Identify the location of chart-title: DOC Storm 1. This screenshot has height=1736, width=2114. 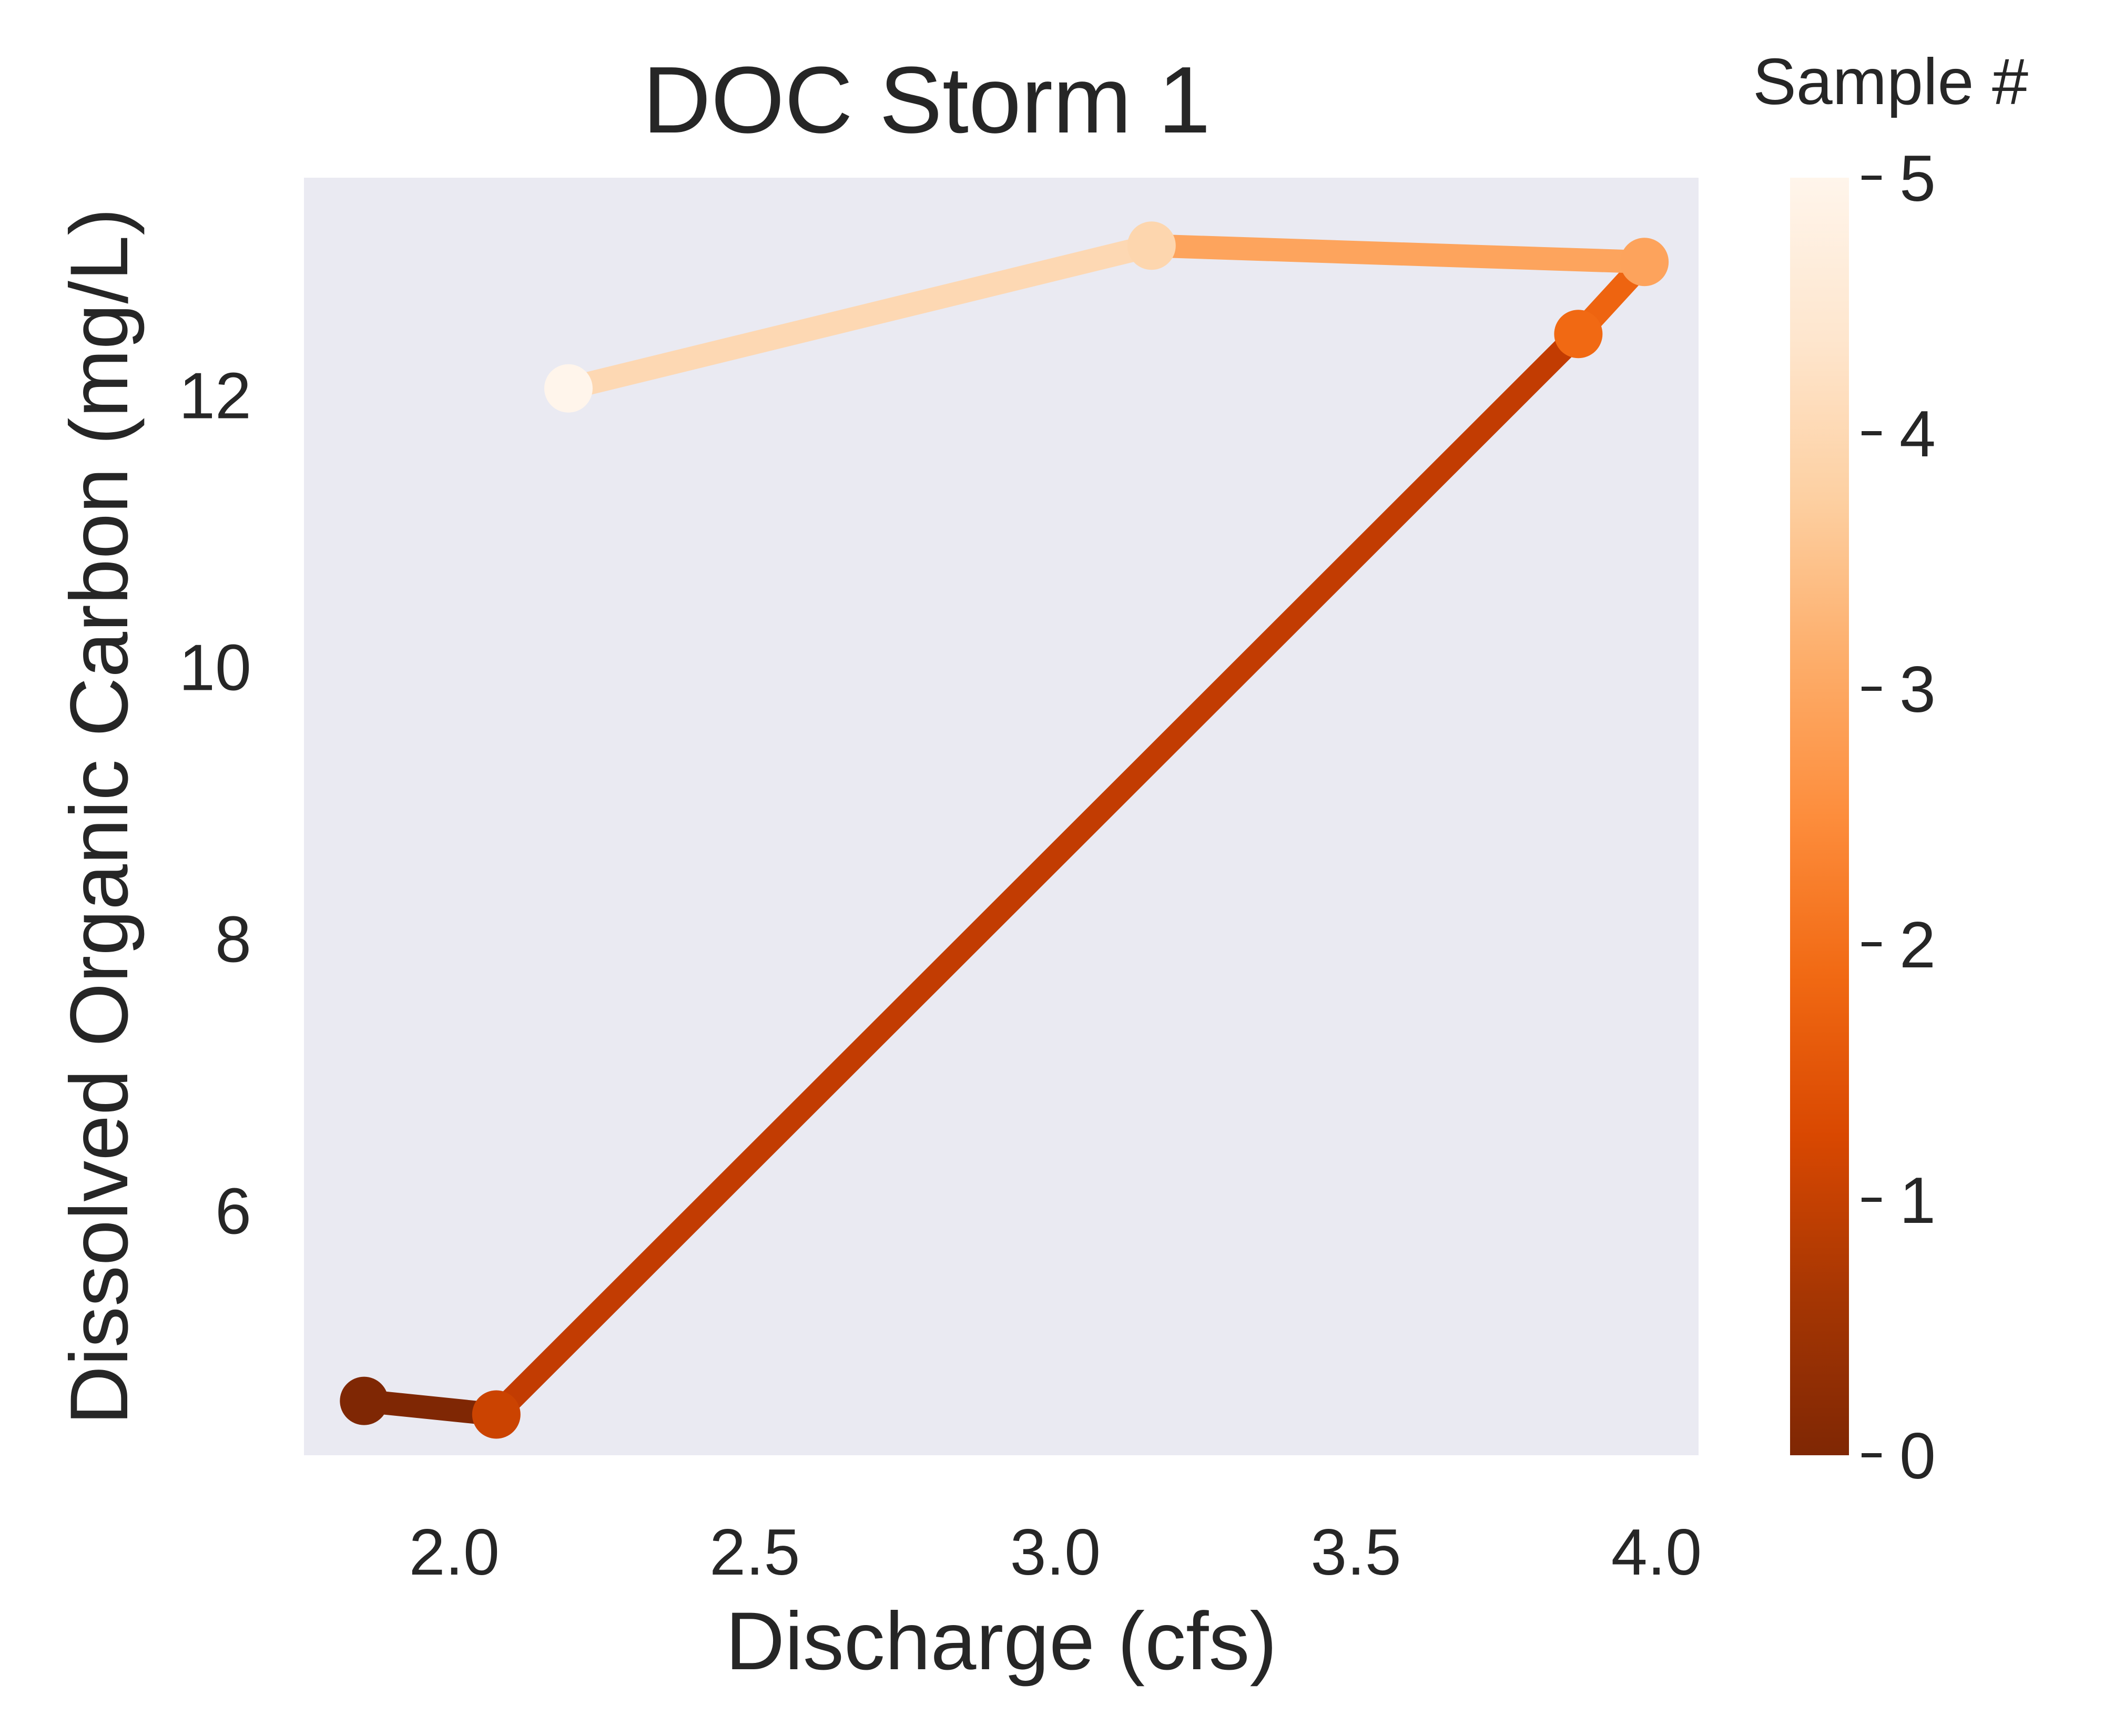
(927, 100).